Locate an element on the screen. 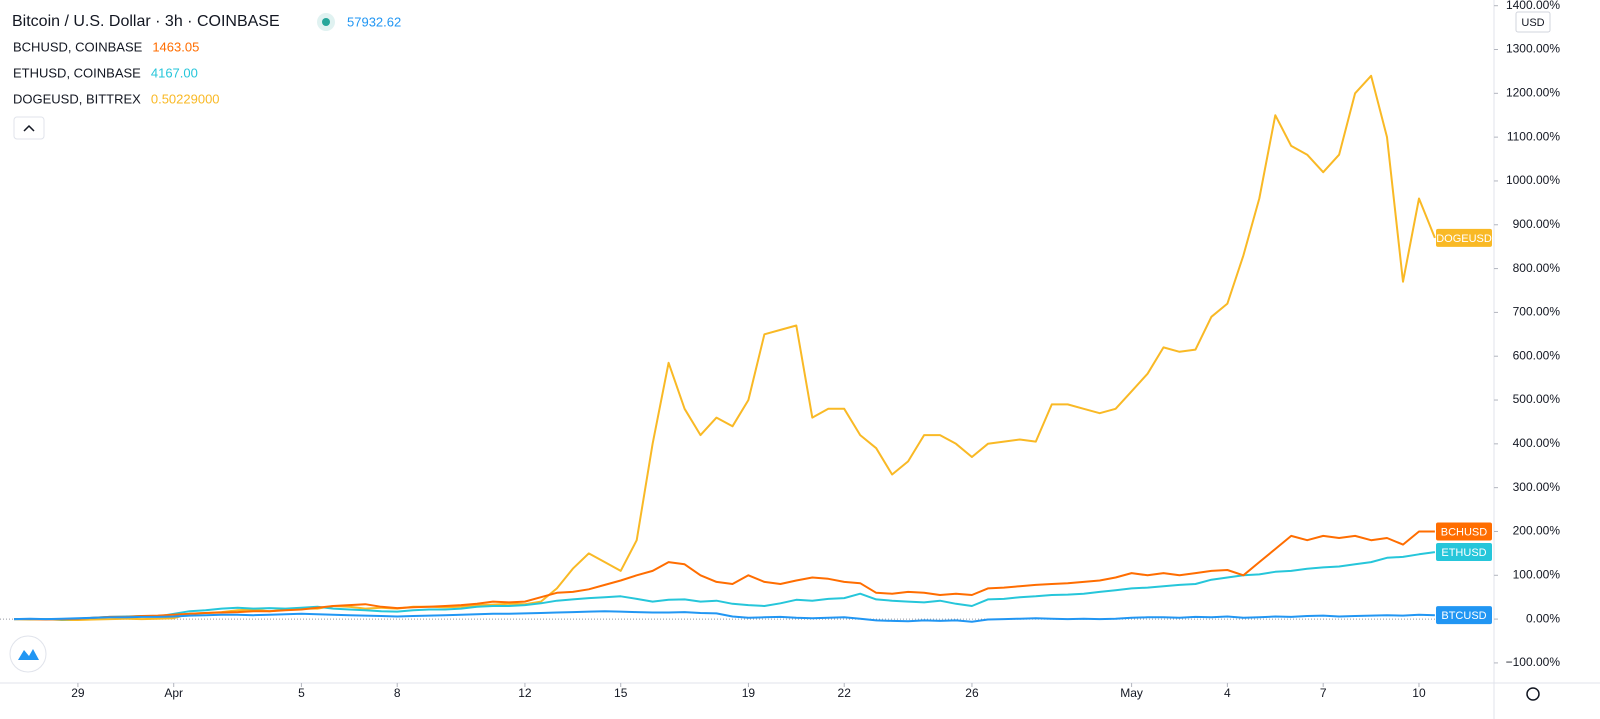 Image resolution: width=1600 pixels, height=719 pixels. y-tick-label: 1000.00% is located at coordinates (1533, 180).